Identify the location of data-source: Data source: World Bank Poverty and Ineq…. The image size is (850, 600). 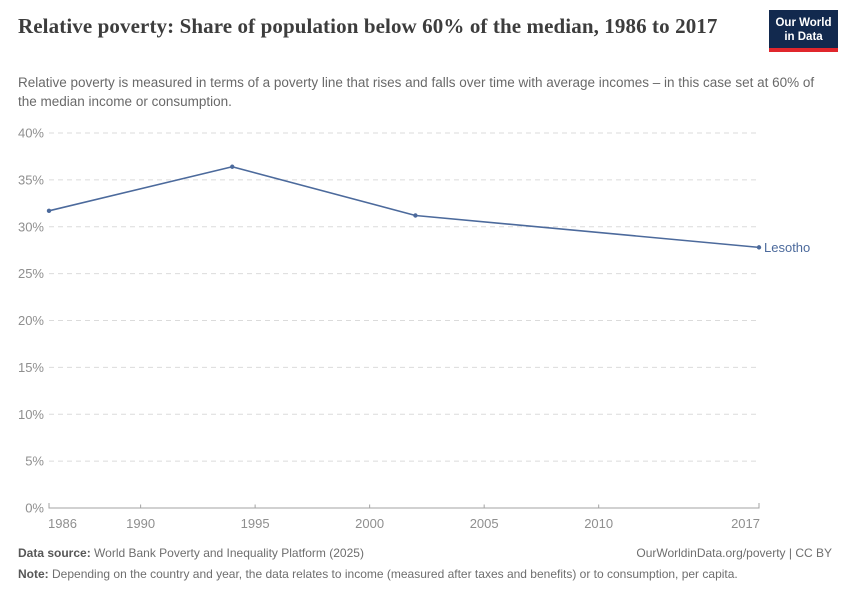
(191, 553).